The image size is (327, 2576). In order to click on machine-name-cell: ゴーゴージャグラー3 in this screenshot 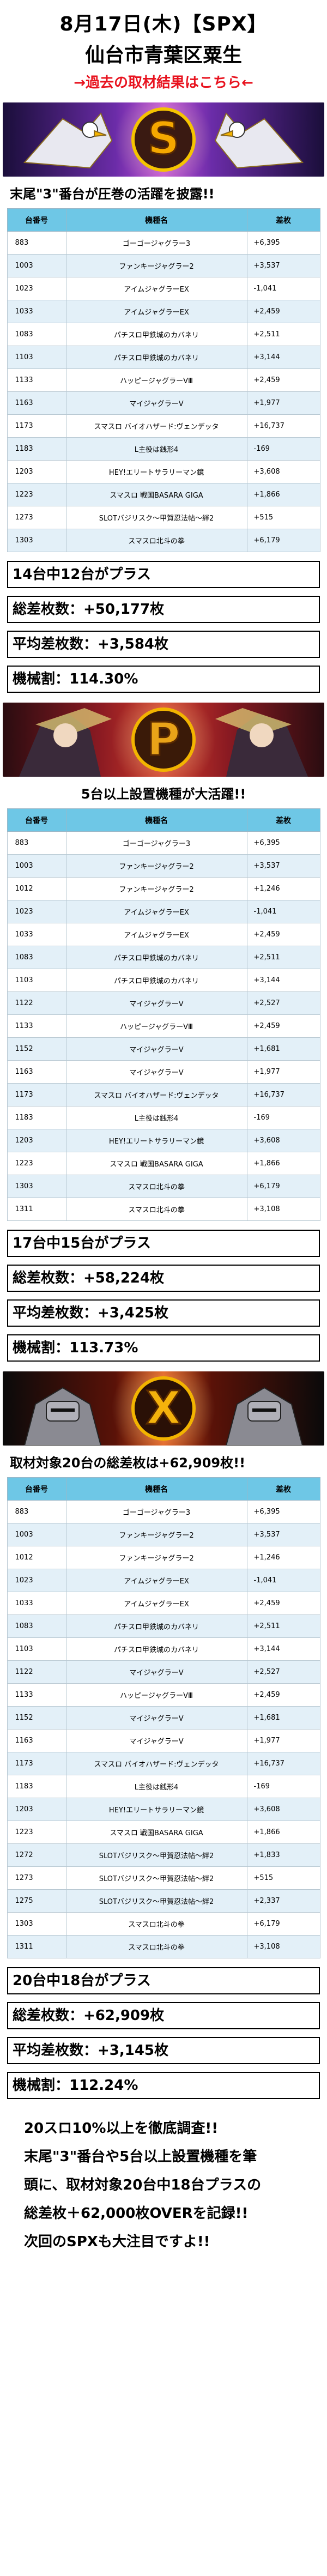, I will do `click(156, 1511)`.